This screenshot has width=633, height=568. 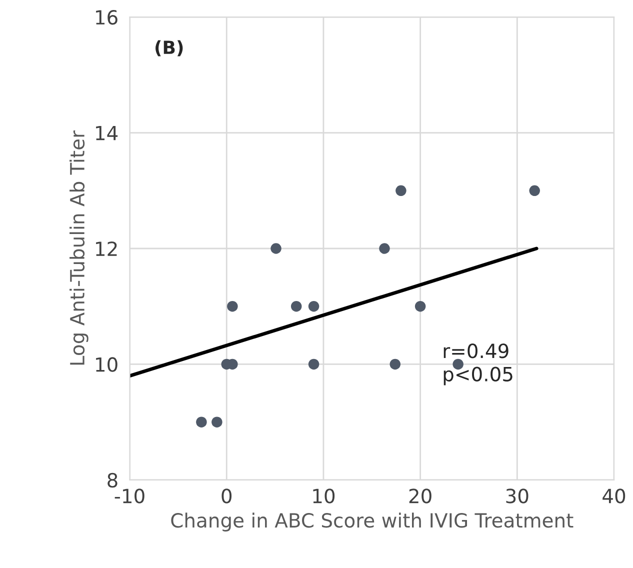 What do you see at coordinates (517, 496) in the screenshot?
I see `x-tick-label: 30` at bounding box center [517, 496].